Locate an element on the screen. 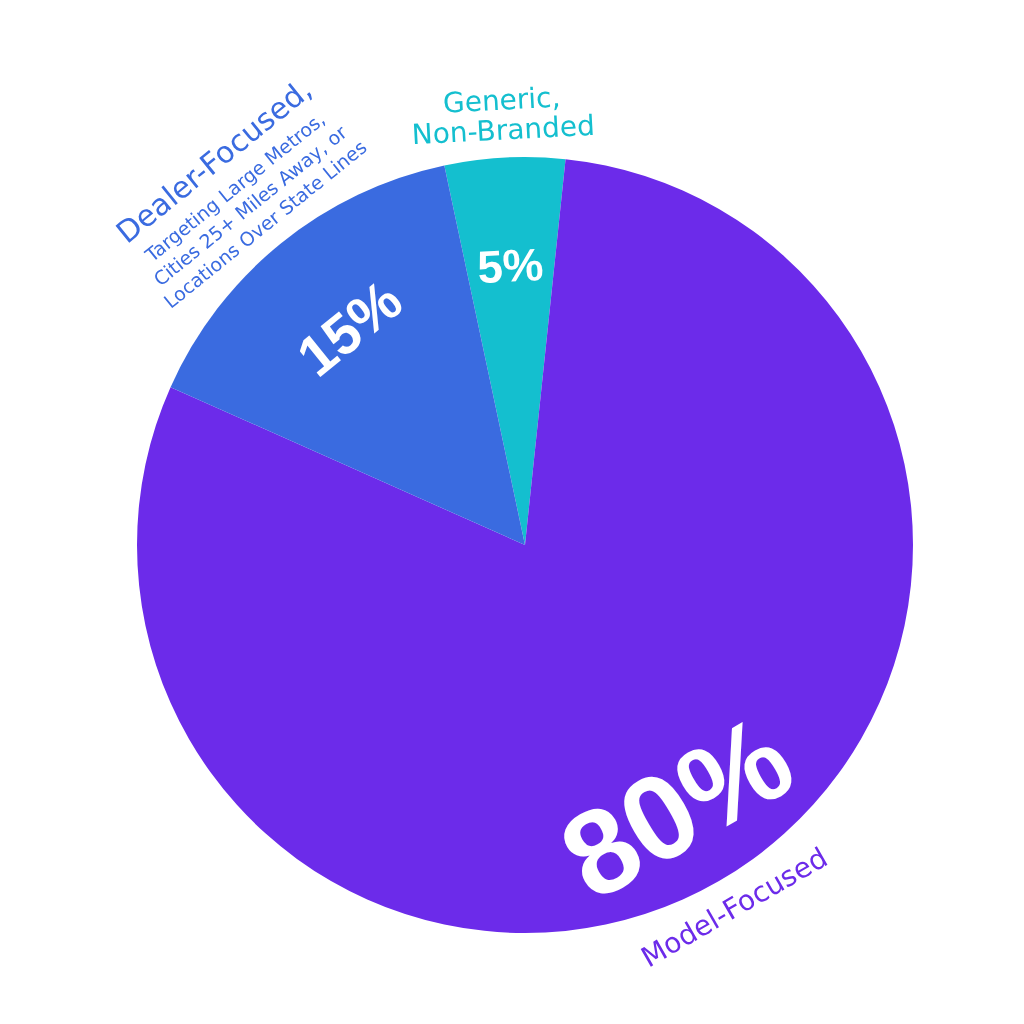 The height and width of the screenshot is (1024, 1024). data-label: 15% is located at coordinates (349, 328).